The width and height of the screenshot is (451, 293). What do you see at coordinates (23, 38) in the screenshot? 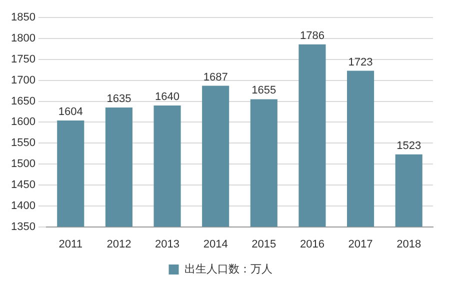
I see `y-tick-label: 1800` at bounding box center [23, 38].